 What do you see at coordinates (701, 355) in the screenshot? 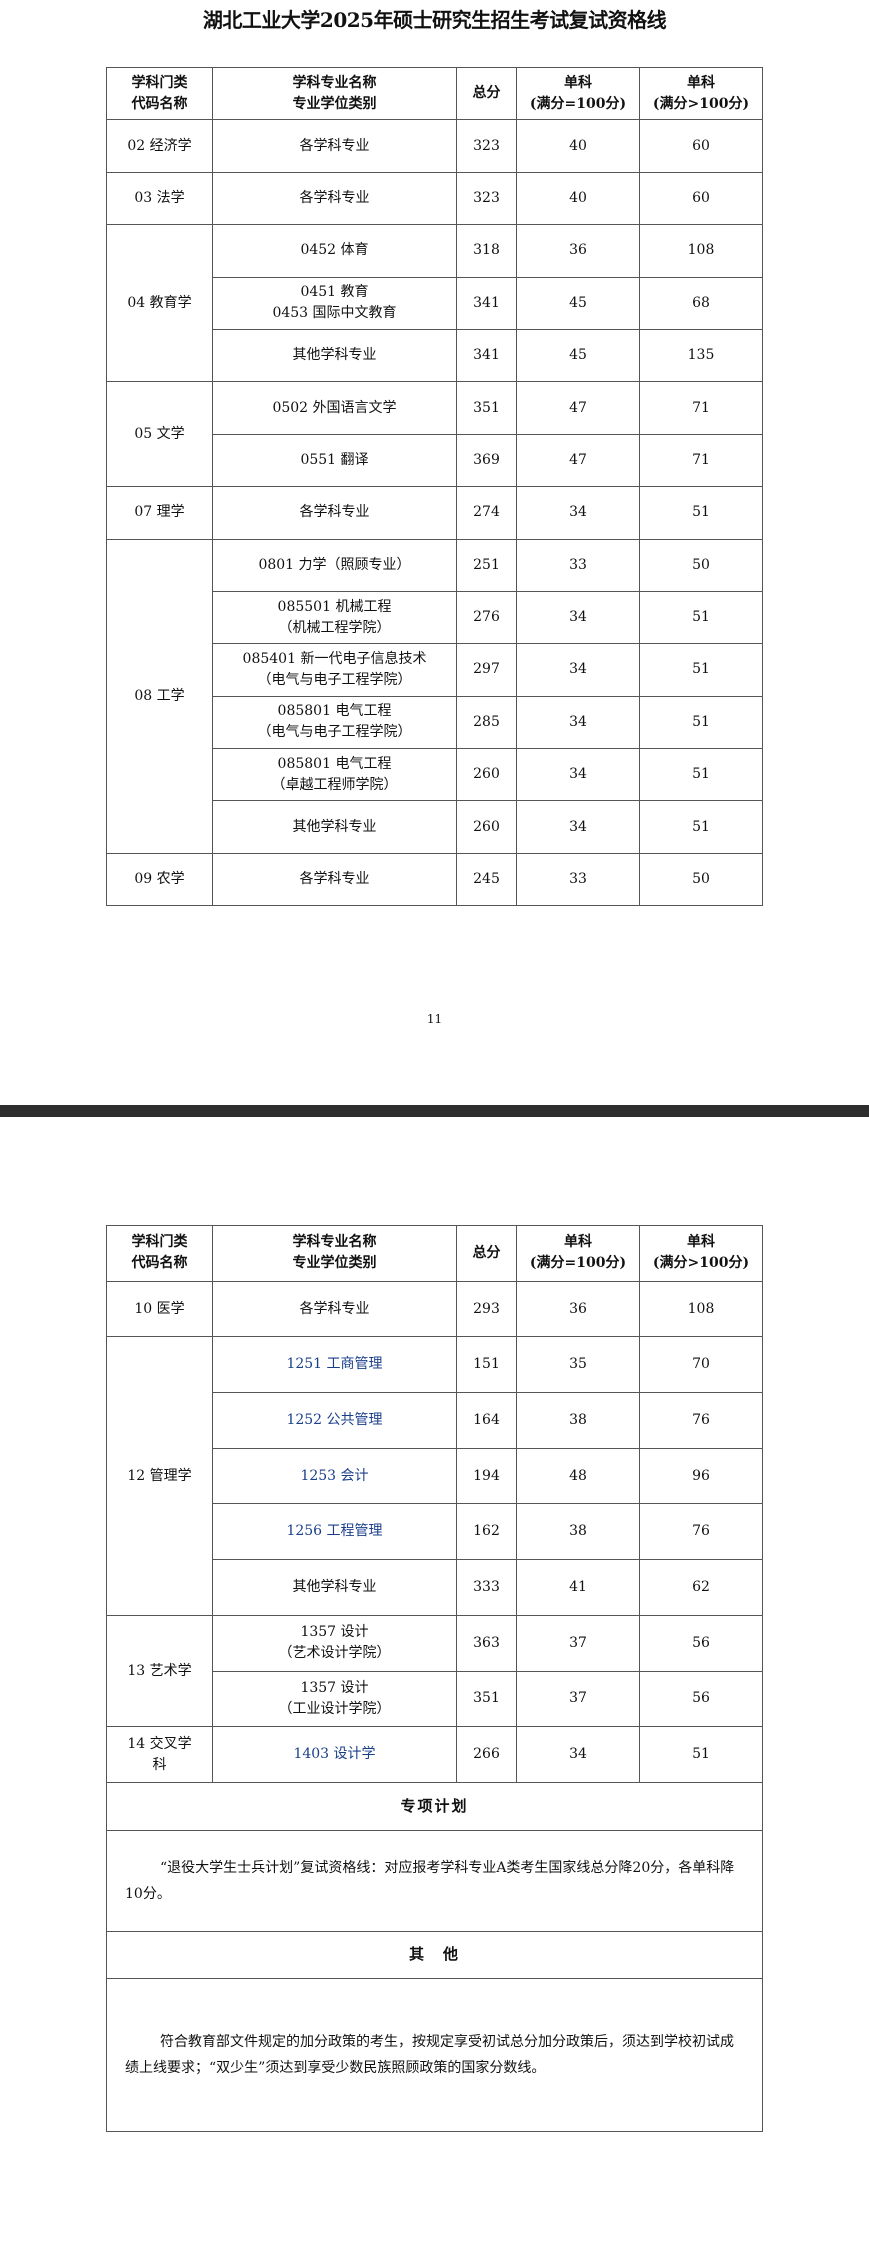
I see `single-subject-over-100-cell: 135` at bounding box center [701, 355].